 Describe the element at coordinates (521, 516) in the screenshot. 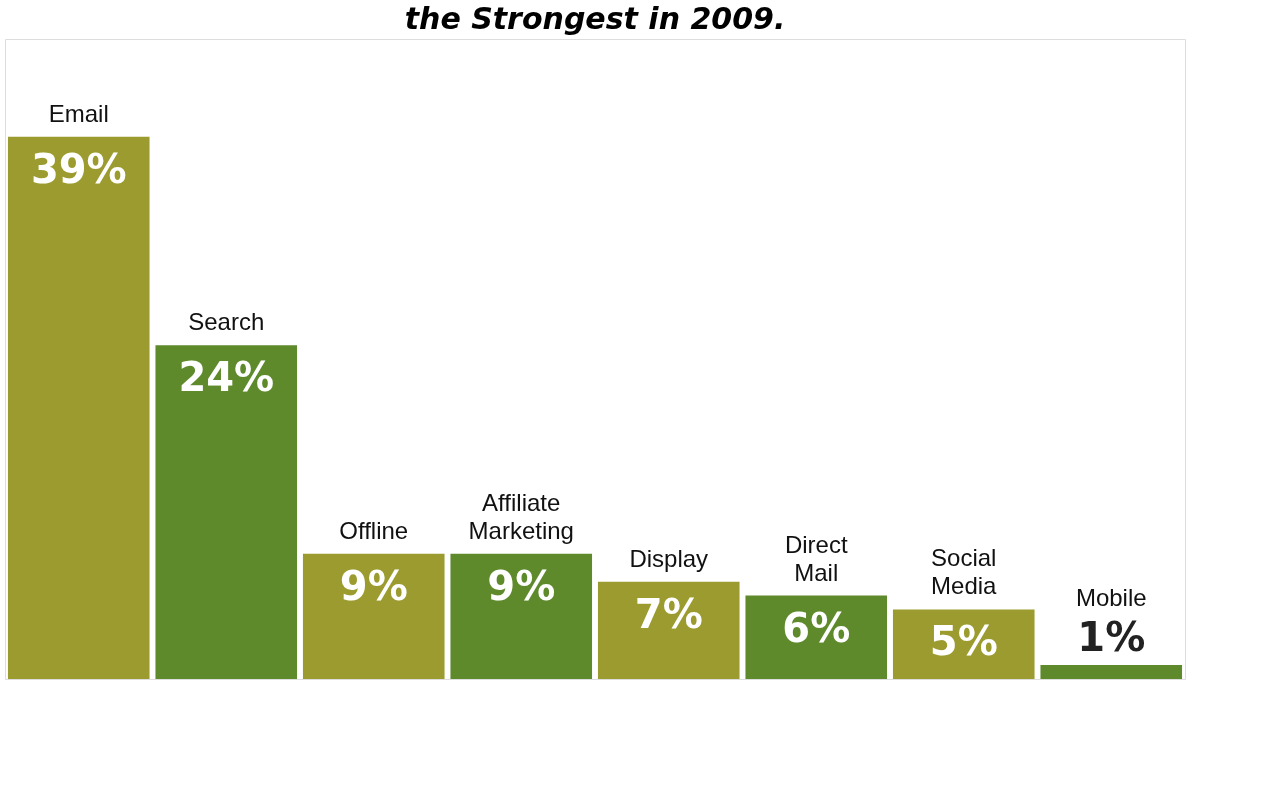

I see `x-tick-label: Affiliate Marketing` at that location.